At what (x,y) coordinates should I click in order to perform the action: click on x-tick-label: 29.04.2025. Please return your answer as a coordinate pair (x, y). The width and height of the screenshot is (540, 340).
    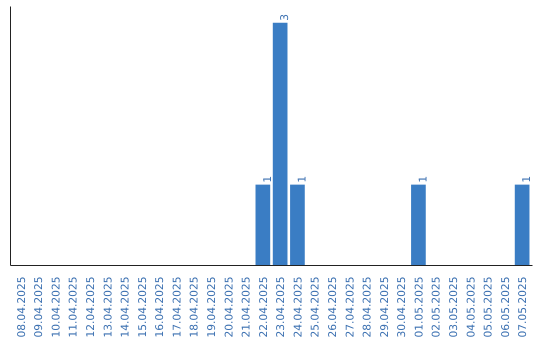
    Looking at the image, I should click on (384, 307).